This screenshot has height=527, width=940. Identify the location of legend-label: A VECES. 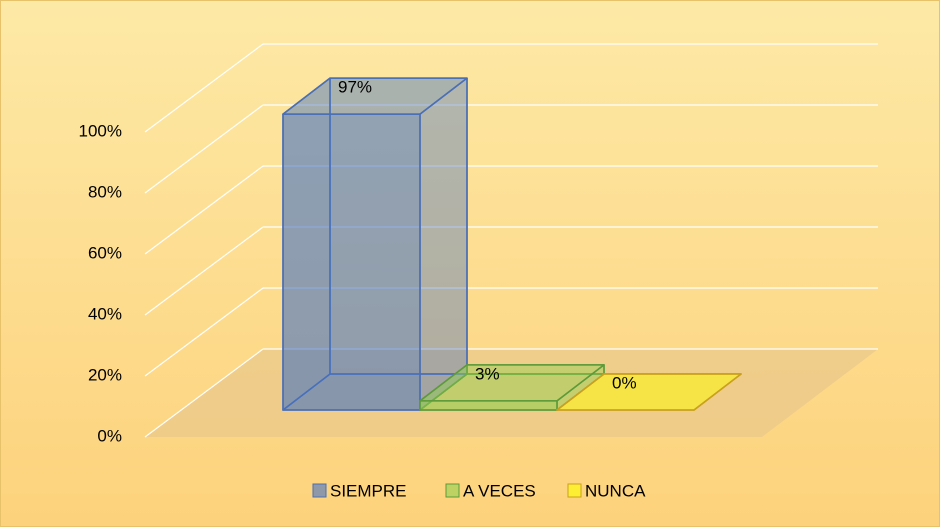
(499, 490).